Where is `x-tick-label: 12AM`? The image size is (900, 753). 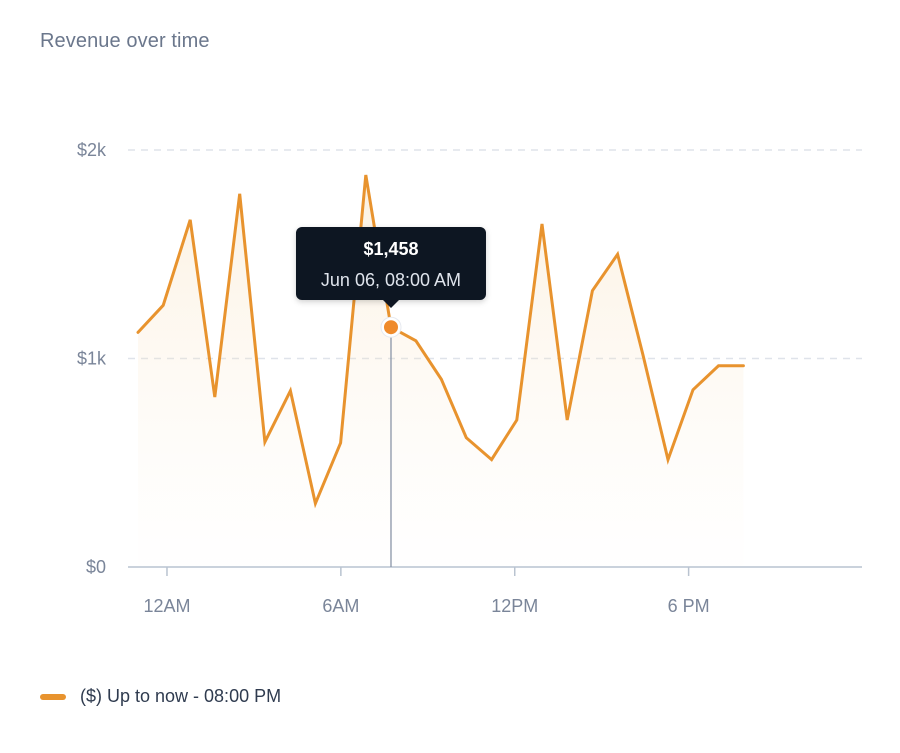 x-tick-label: 12AM is located at coordinates (166, 606).